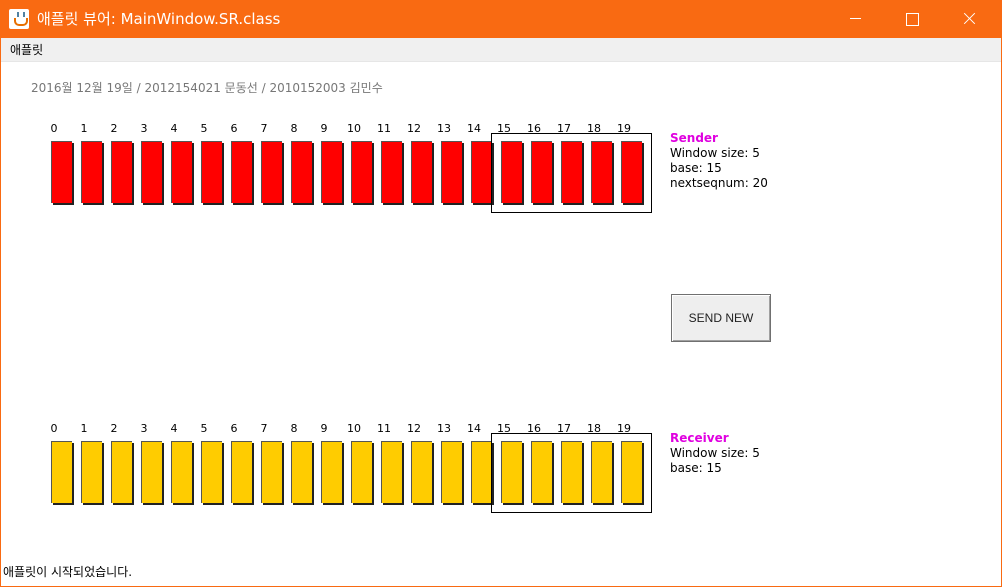 The height and width of the screenshot is (587, 1002). What do you see at coordinates (294, 428) in the screenshot?
I see `receiver-packet-label: 8` at bounding box center [294, 428].